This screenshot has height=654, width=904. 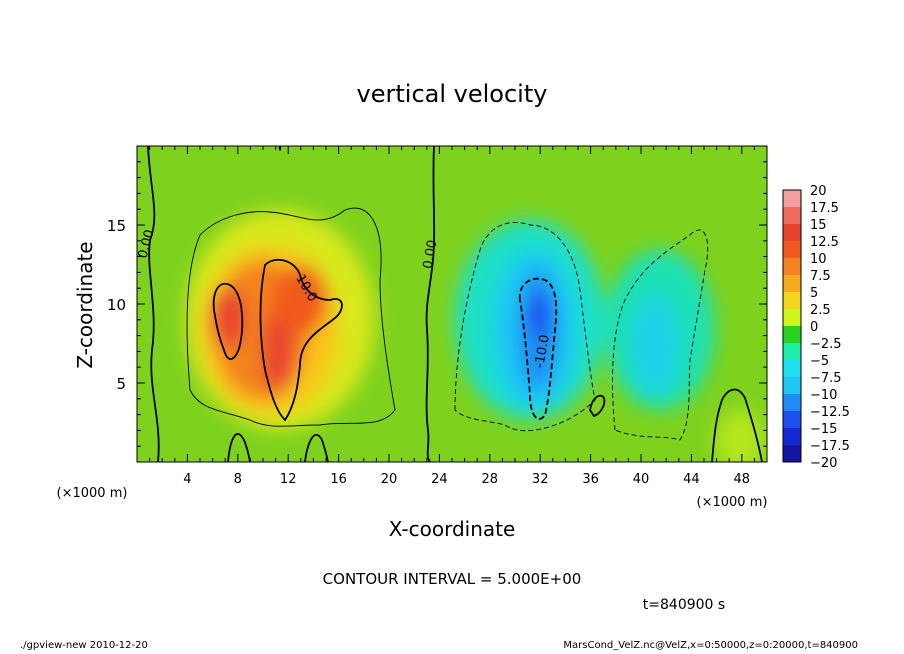 I want to click on colorbar-level-label: 0, so click(x=814, y=327).